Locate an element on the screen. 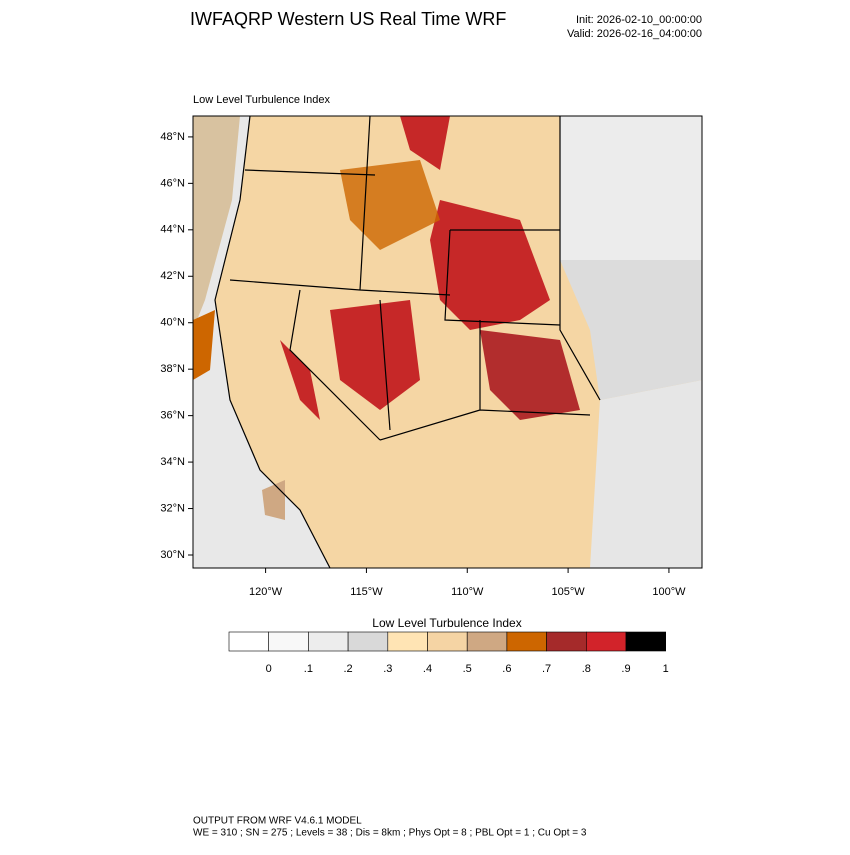  lat-tick-label: 44°N is located at coordinates (172, 230).